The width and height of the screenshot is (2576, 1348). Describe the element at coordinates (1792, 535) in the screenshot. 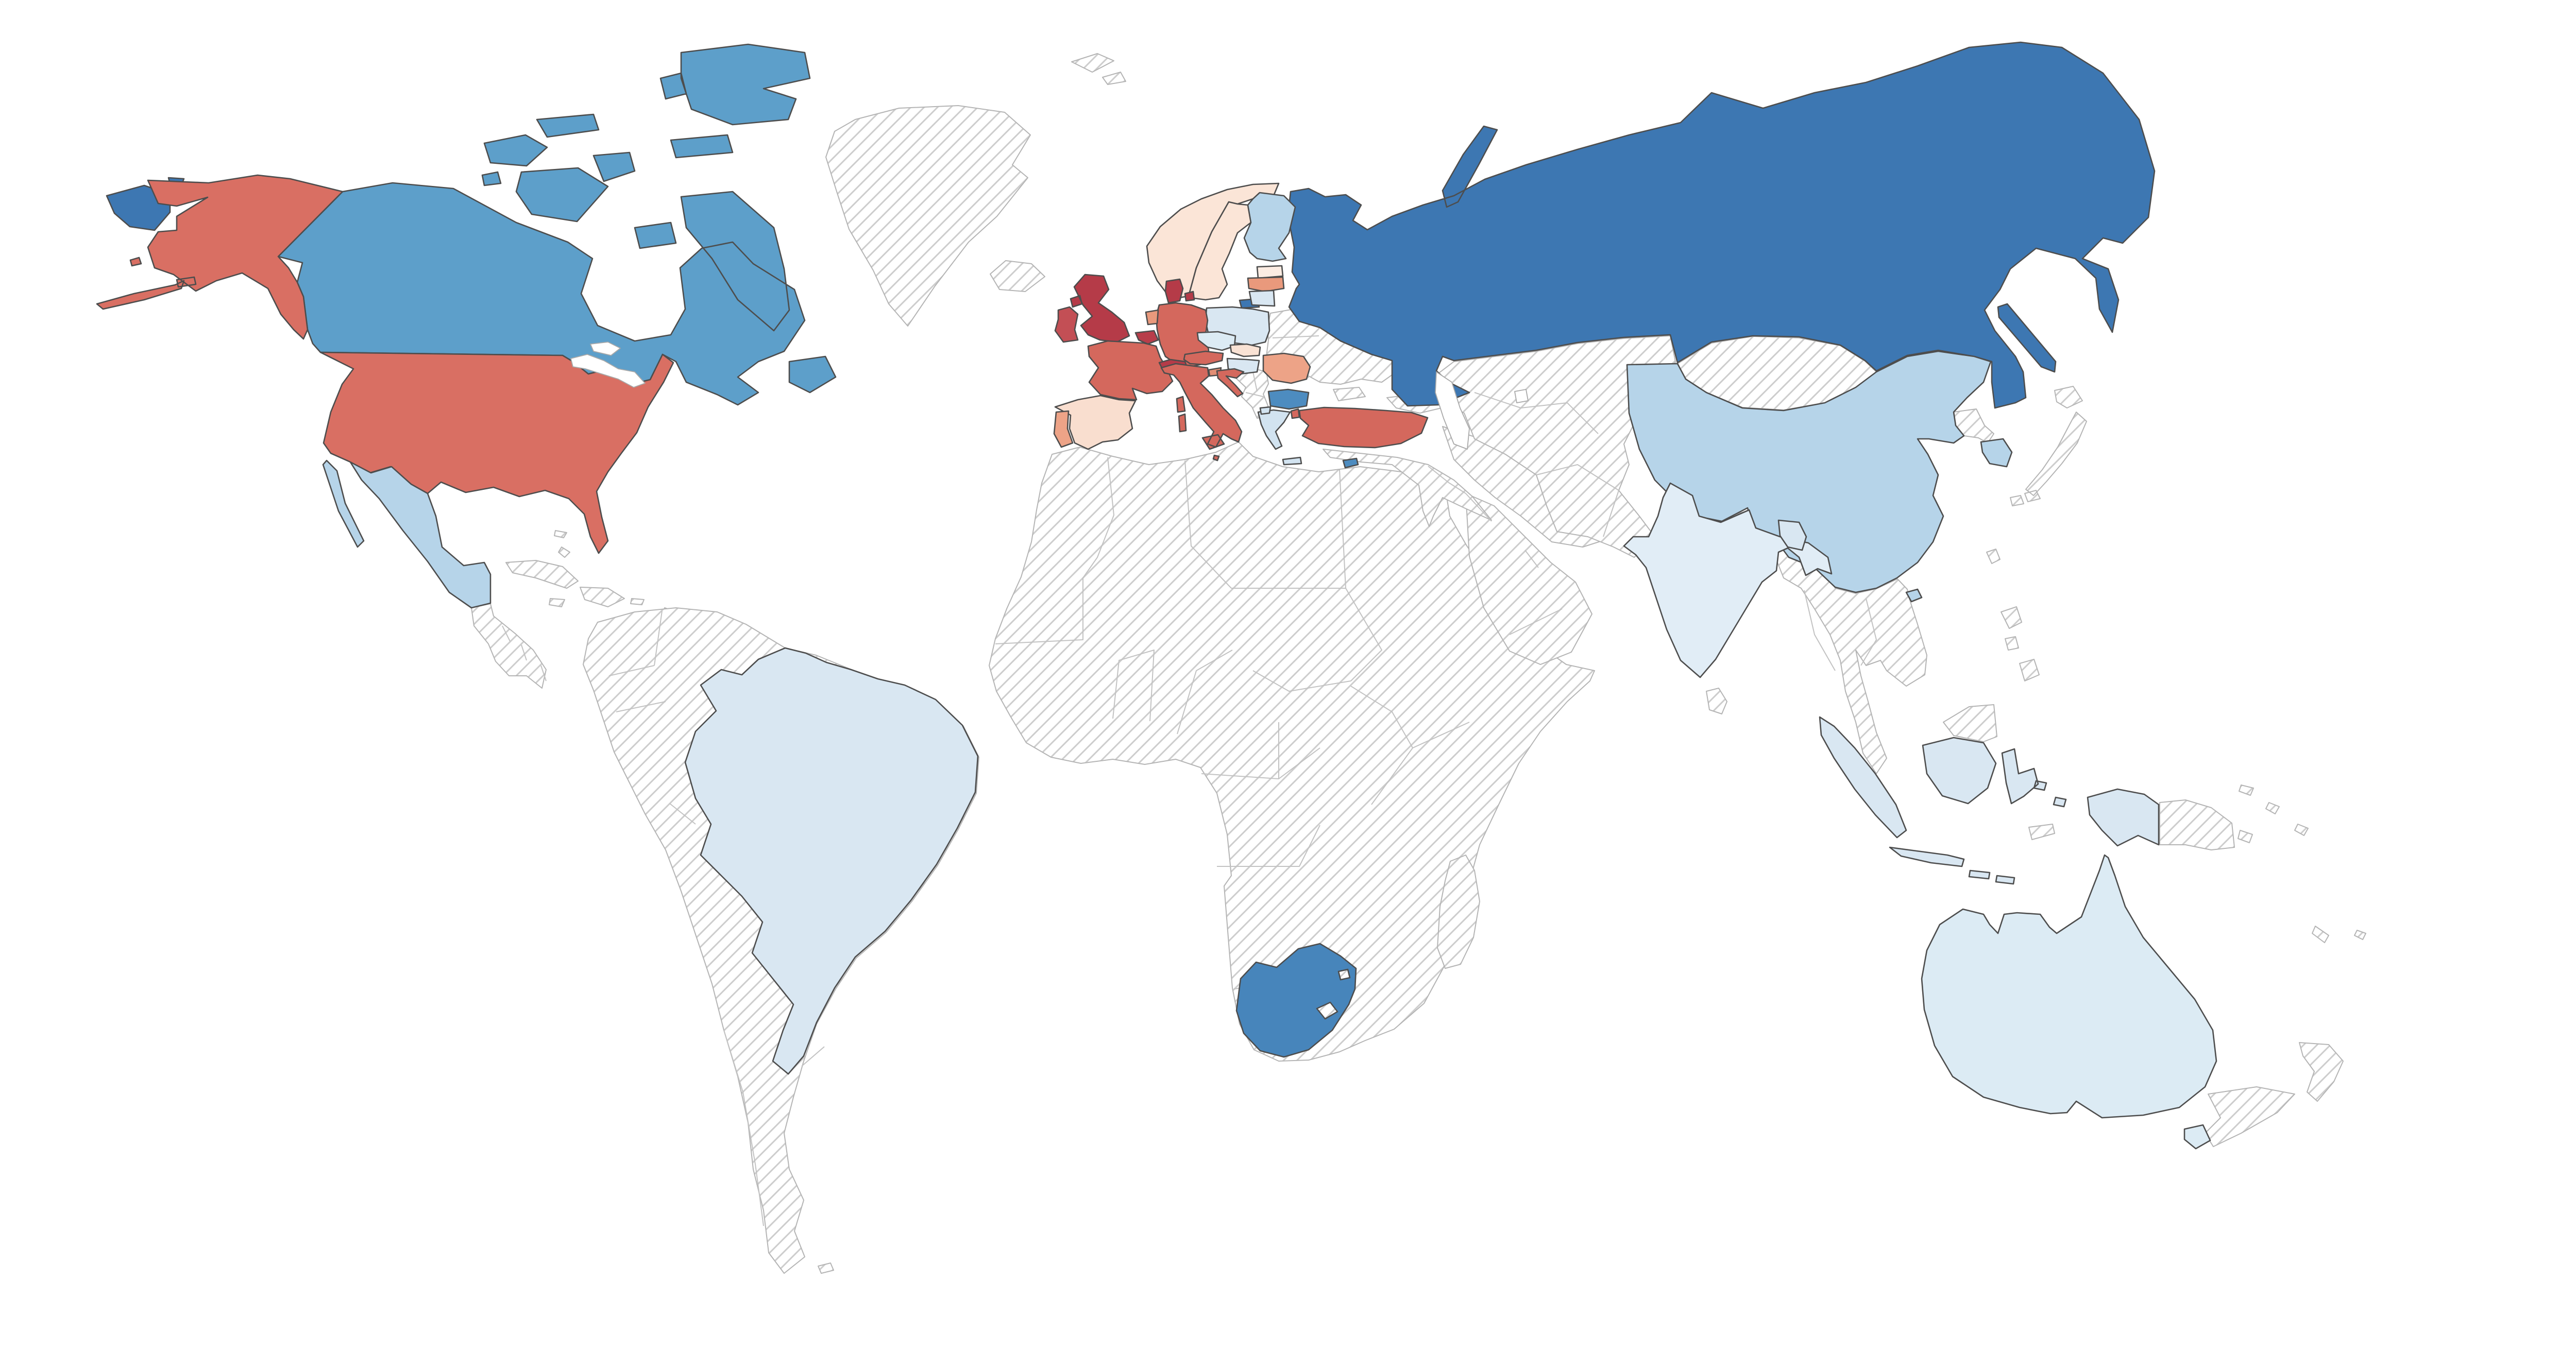

I see `country-bangladesh` at that location.